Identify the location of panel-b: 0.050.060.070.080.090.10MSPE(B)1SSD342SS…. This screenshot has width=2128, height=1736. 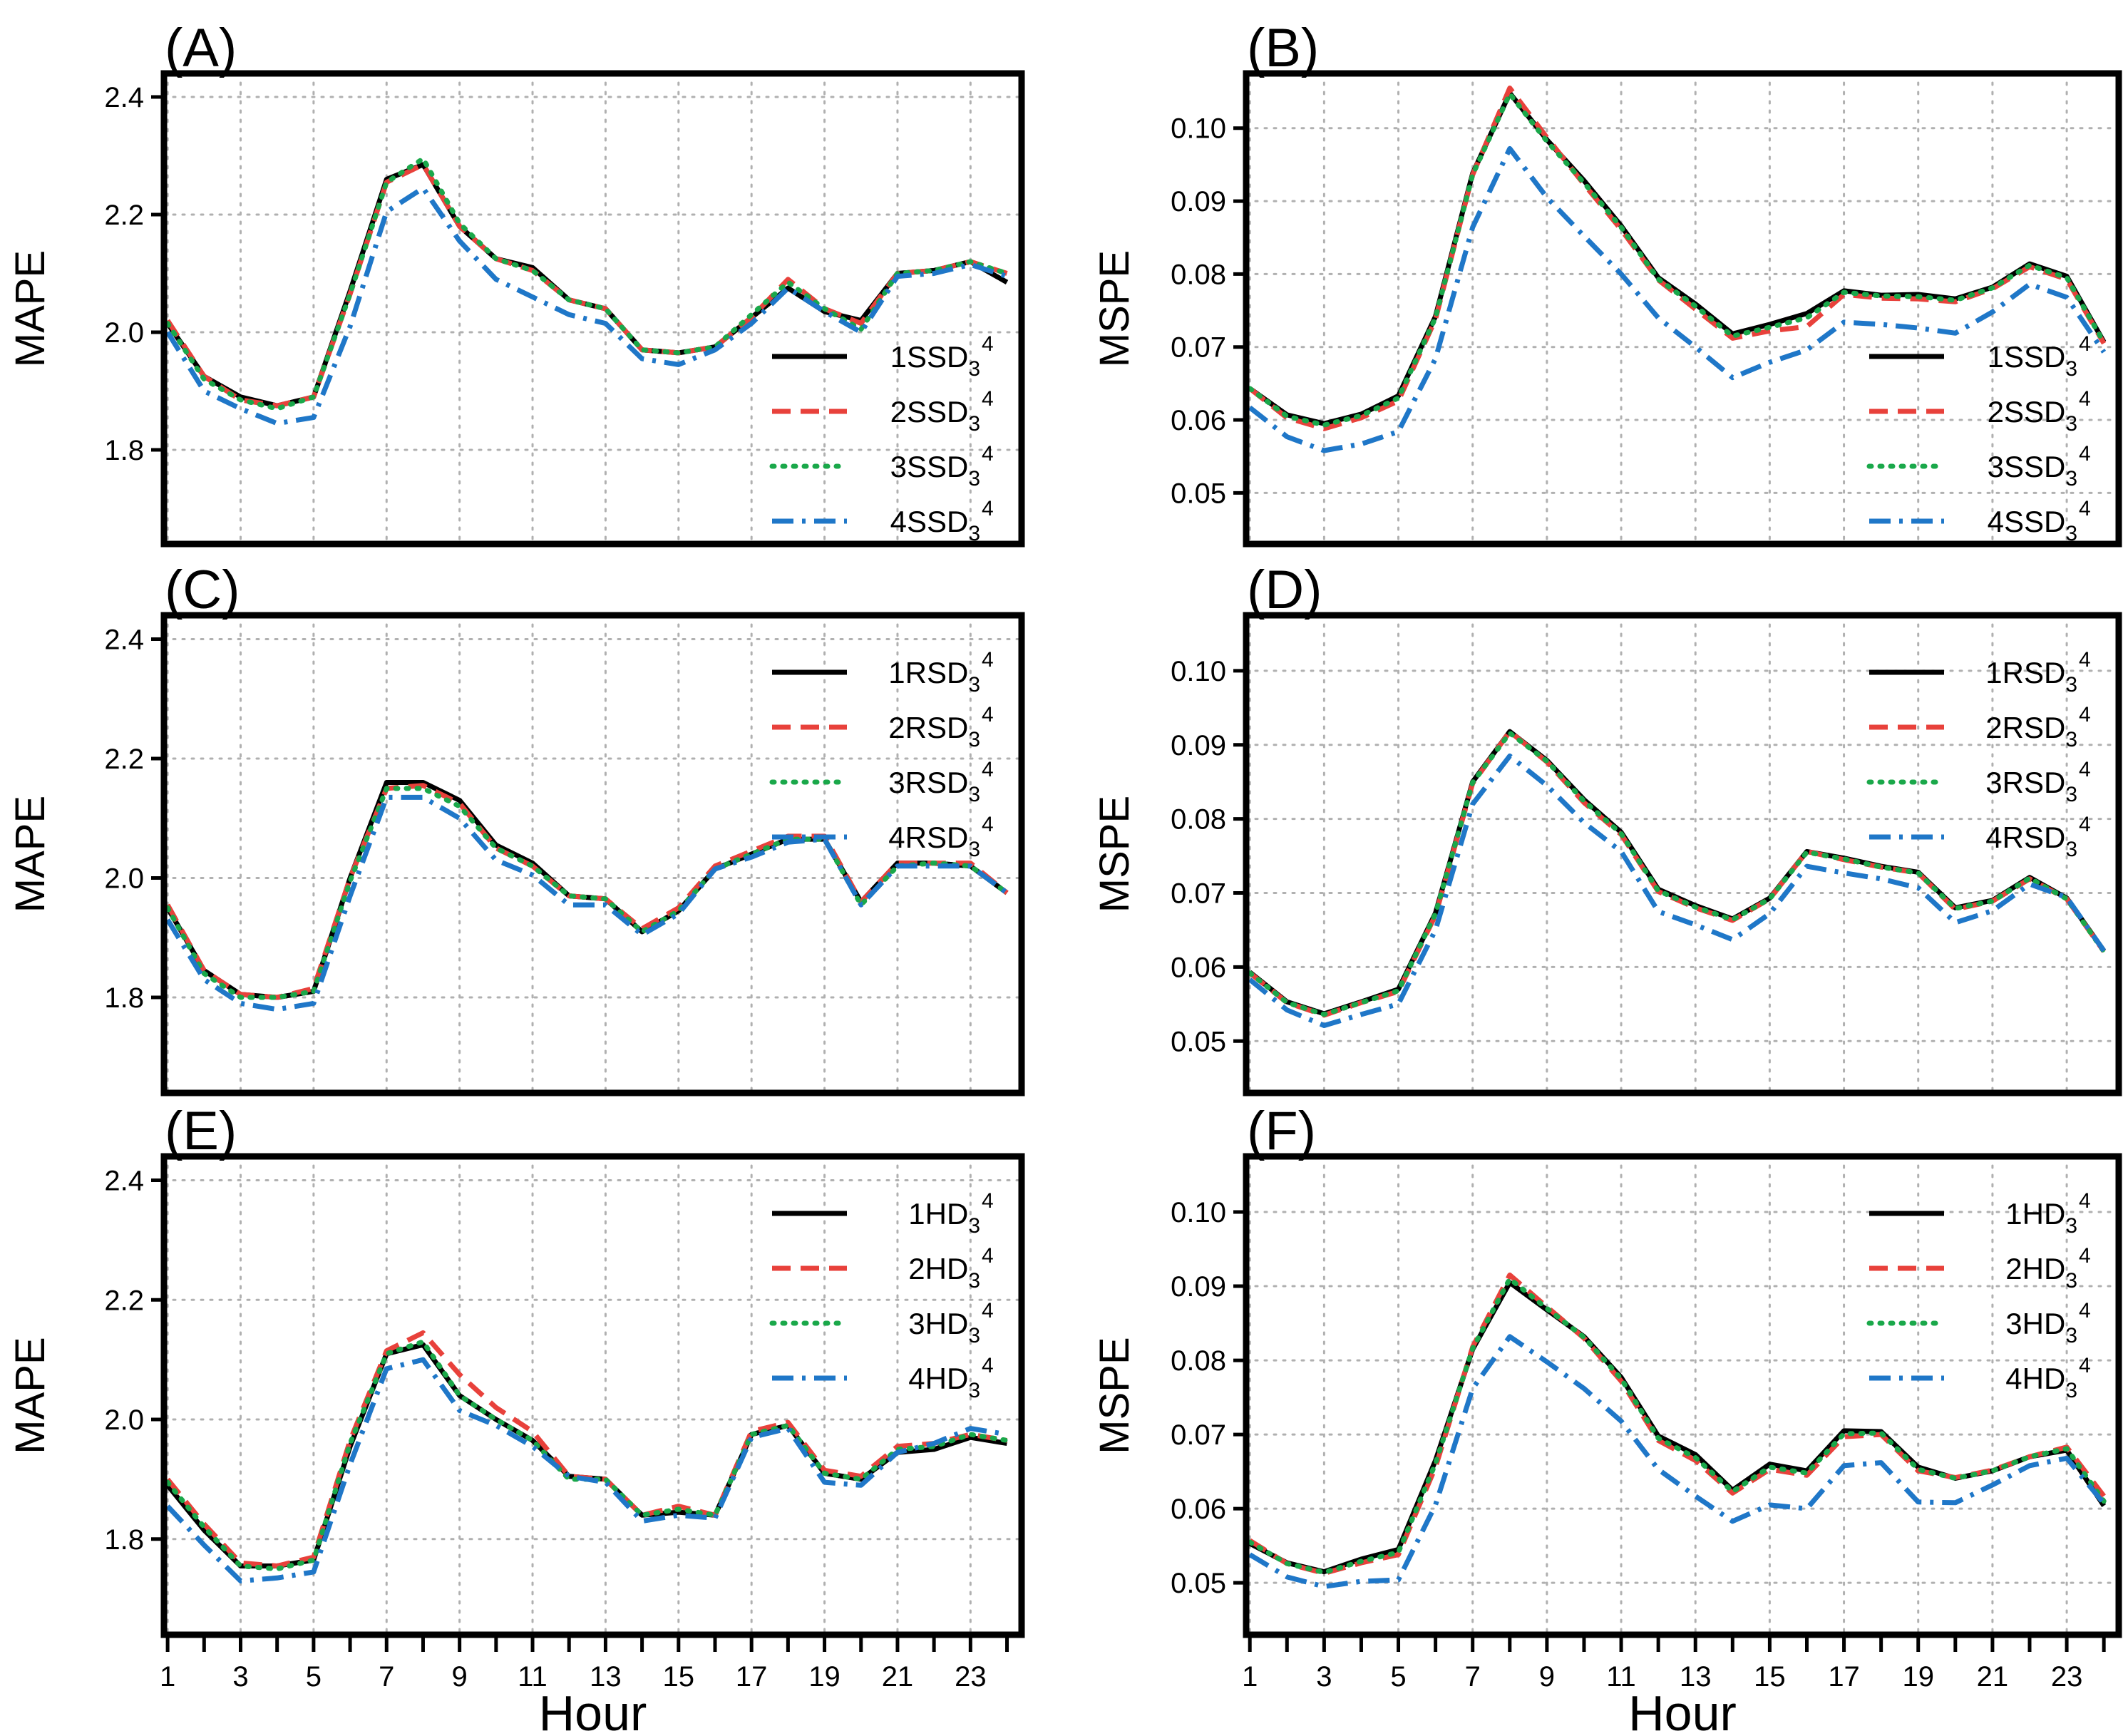
(1606, 283).